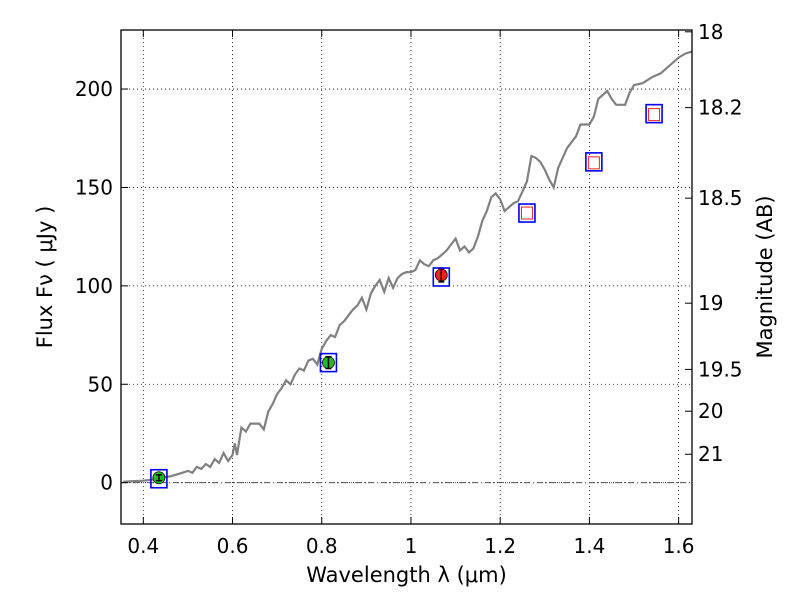  Describe the element at coordinates (45, 277) in the screenshot. I see `y-axis-label: Flux Fν ( μJy )` at that location.